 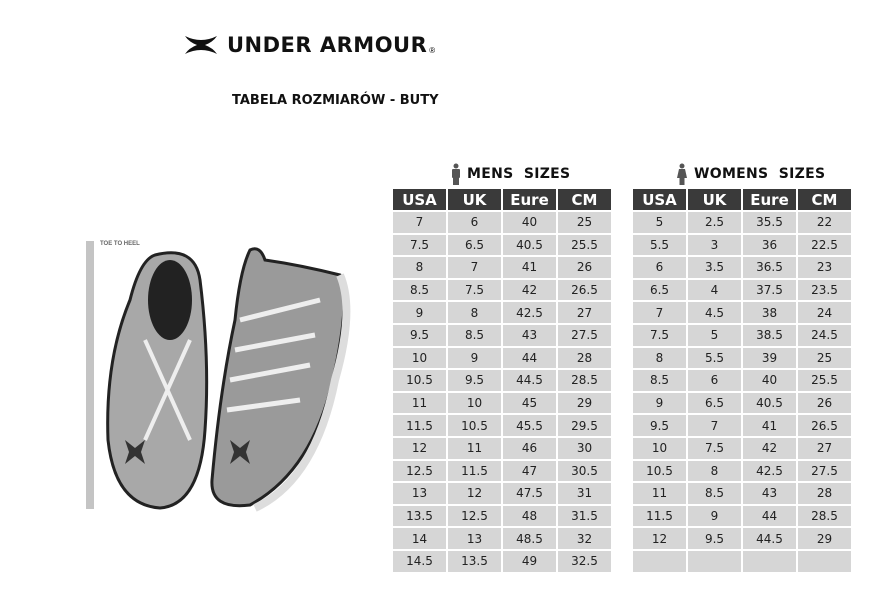 I want to click on size-cell: 25.5, so click(x=584, y=245).